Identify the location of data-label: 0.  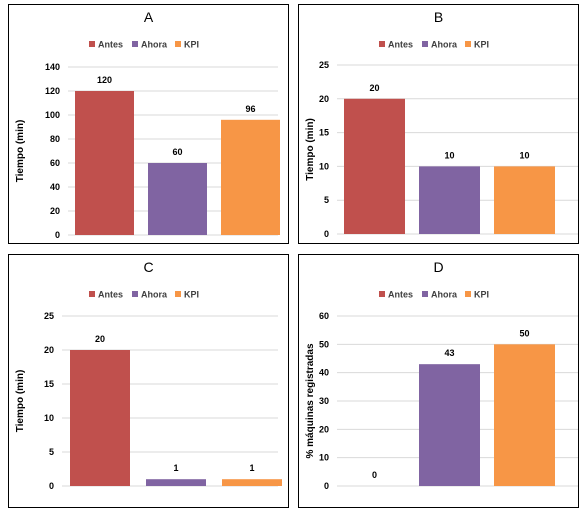
(374, 475).